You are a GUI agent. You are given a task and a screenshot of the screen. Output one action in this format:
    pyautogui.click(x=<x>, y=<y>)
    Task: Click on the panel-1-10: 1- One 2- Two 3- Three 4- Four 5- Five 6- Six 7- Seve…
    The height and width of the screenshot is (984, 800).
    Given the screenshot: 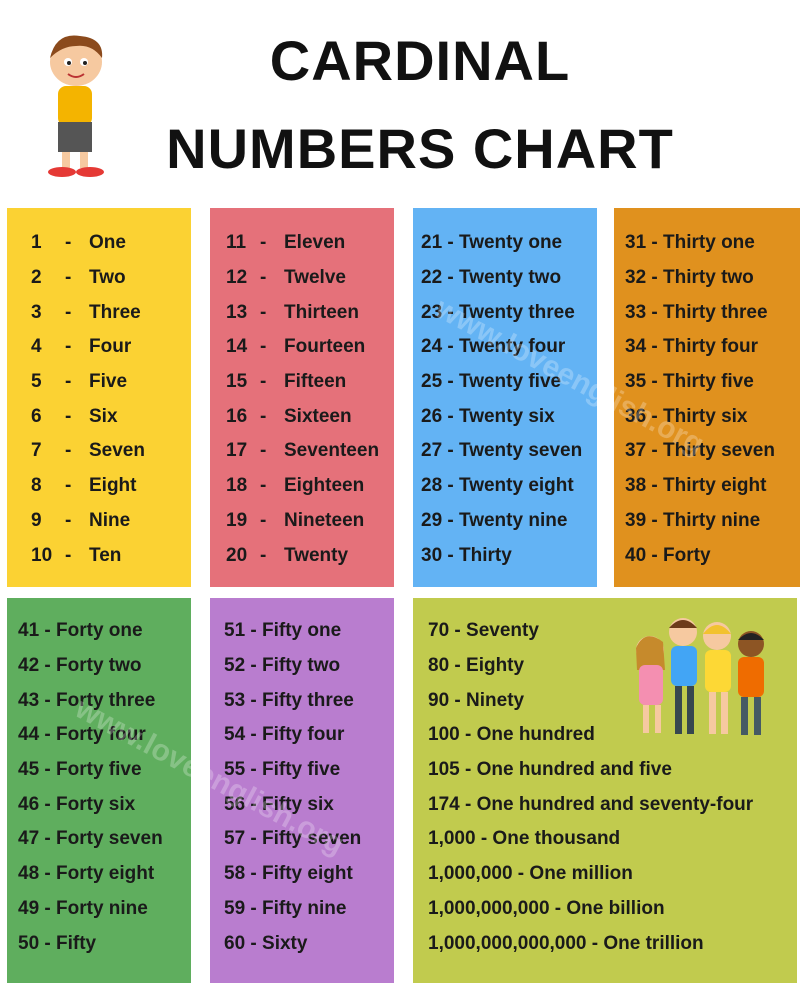 What is the action you would take?
    pyautogui.click(x=99, y=397)
    